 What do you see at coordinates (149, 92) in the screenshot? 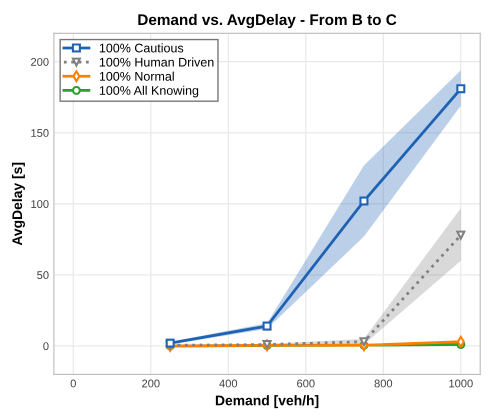
I see `legend-label: 100% All Knowing` at bounding box center [149, 92].